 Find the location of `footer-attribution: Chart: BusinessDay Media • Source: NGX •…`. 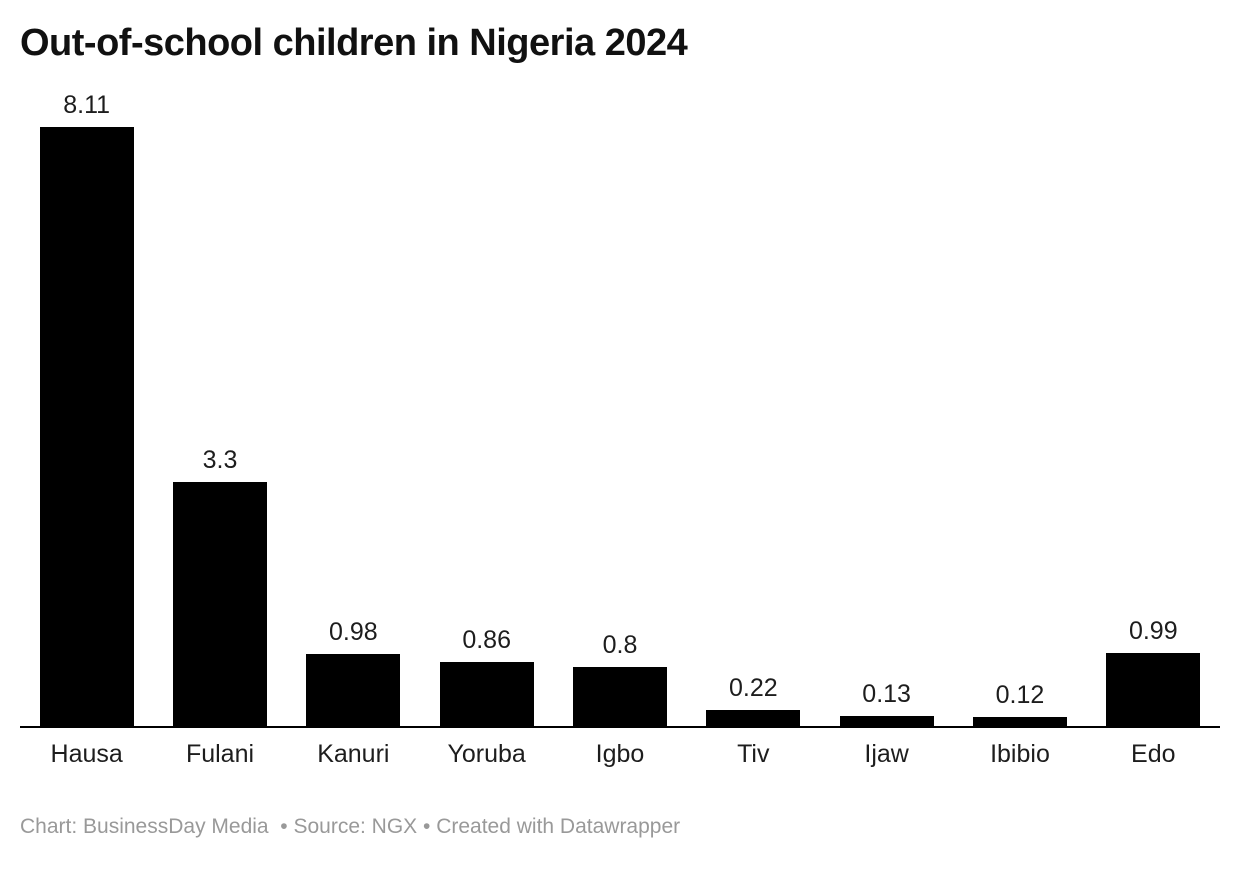

footer-attribution: Chart: BusinessDay Media • Source: NGX •… is located at coordinates (350, 826).